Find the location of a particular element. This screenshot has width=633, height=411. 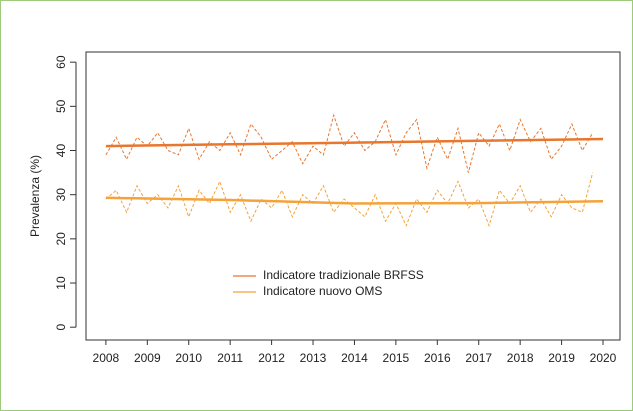

x-tick-label: 2012 is located at coordinates (271, 358).